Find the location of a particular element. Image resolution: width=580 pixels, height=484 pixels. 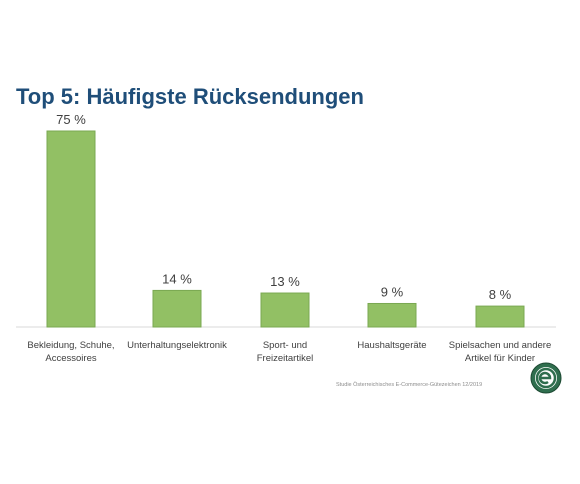

category-label-3: Sport- und Freizeitartikel is located at coordinates (285, 352).